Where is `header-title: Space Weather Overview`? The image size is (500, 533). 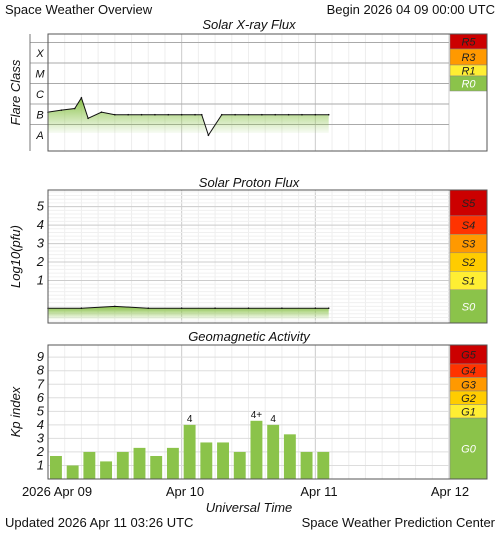 header-title: Space Weather Overview is located at coordinates (79, 9).